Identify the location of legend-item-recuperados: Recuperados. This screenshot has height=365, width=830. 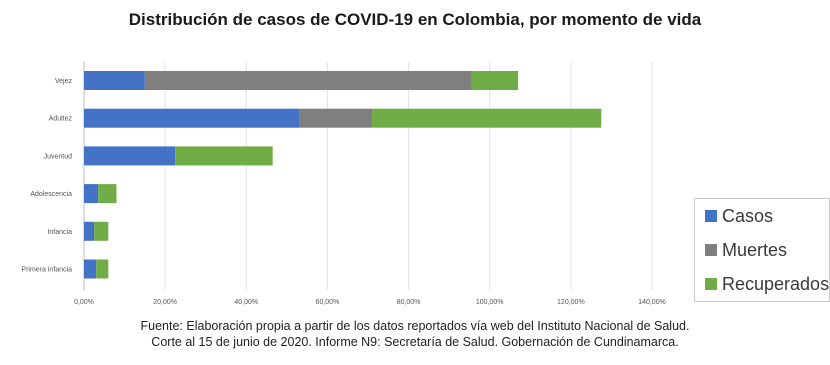
(767, 284).